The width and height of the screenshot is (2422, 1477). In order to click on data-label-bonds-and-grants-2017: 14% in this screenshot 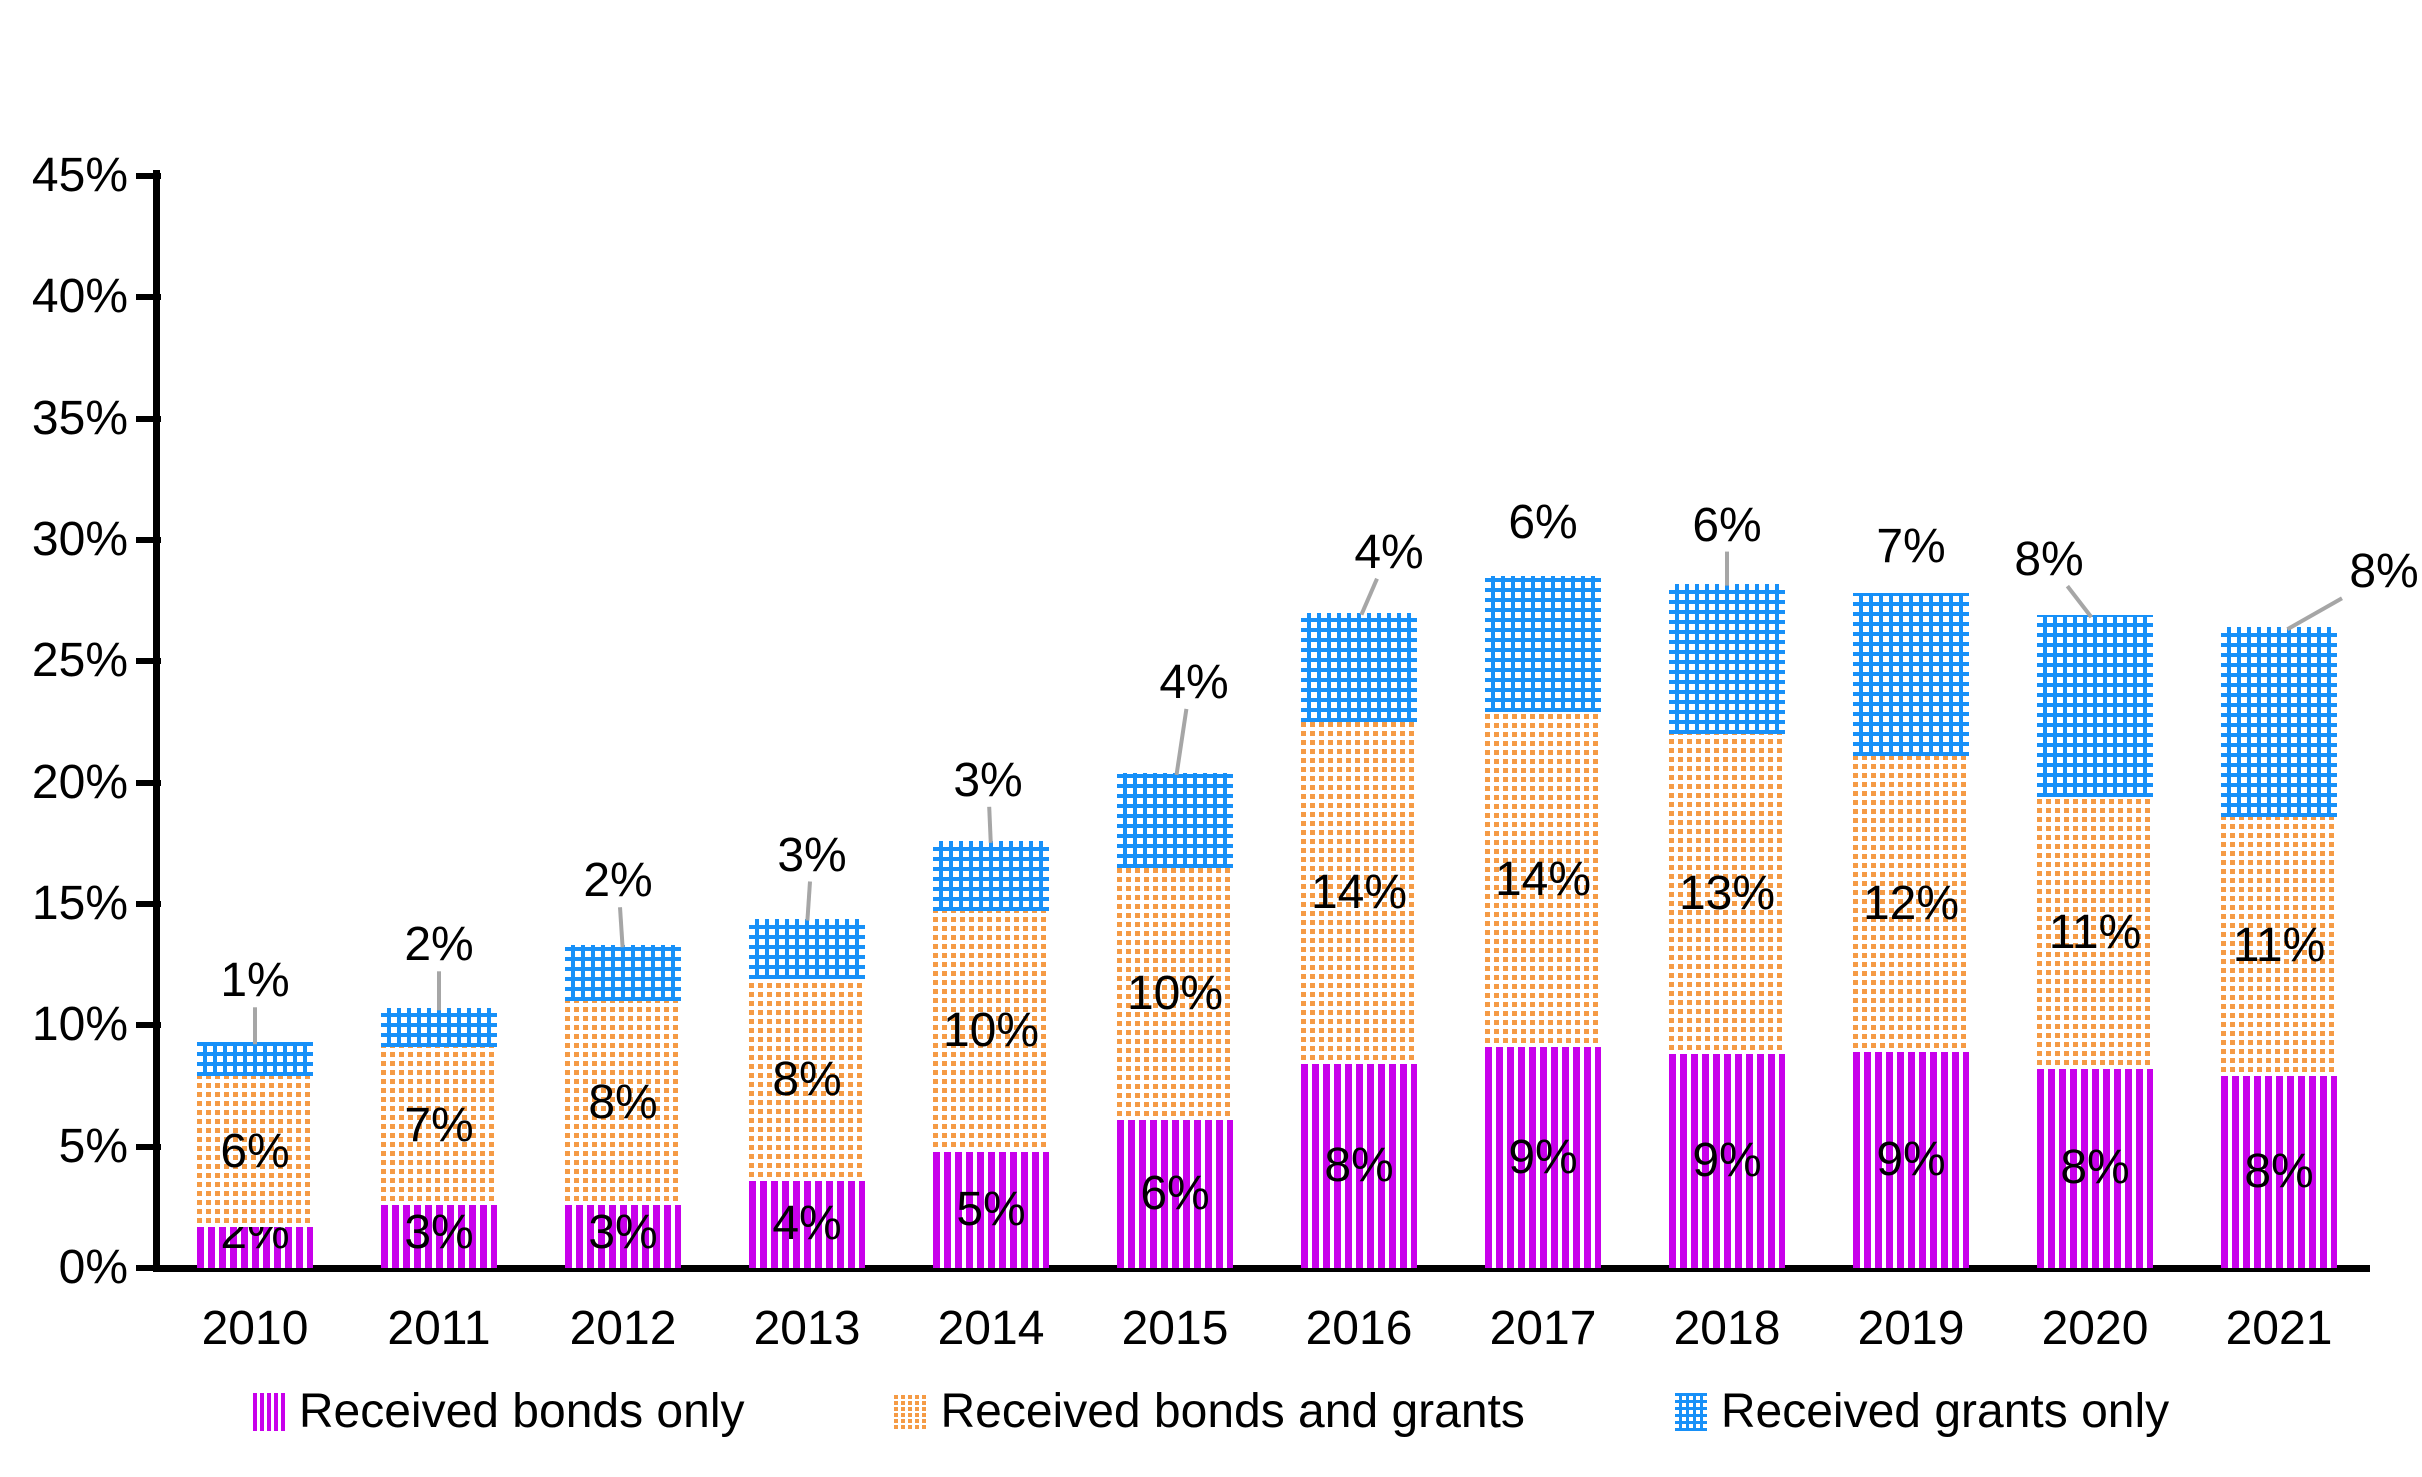, I will do `click(1543, 879)`.